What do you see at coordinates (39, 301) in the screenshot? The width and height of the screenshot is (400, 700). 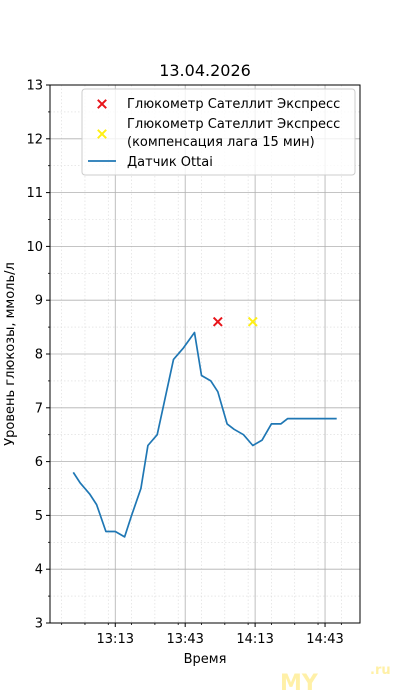 I see `y-tick-label: 9` at bounding box center [39, 301].